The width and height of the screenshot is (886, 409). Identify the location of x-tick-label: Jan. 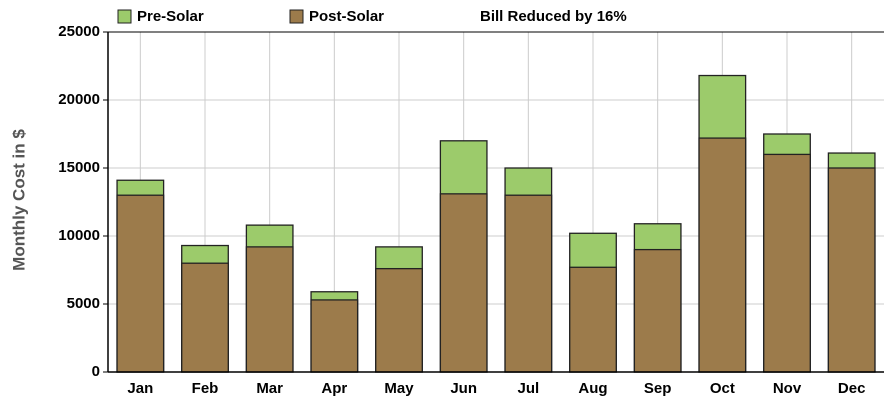
(140, 388).